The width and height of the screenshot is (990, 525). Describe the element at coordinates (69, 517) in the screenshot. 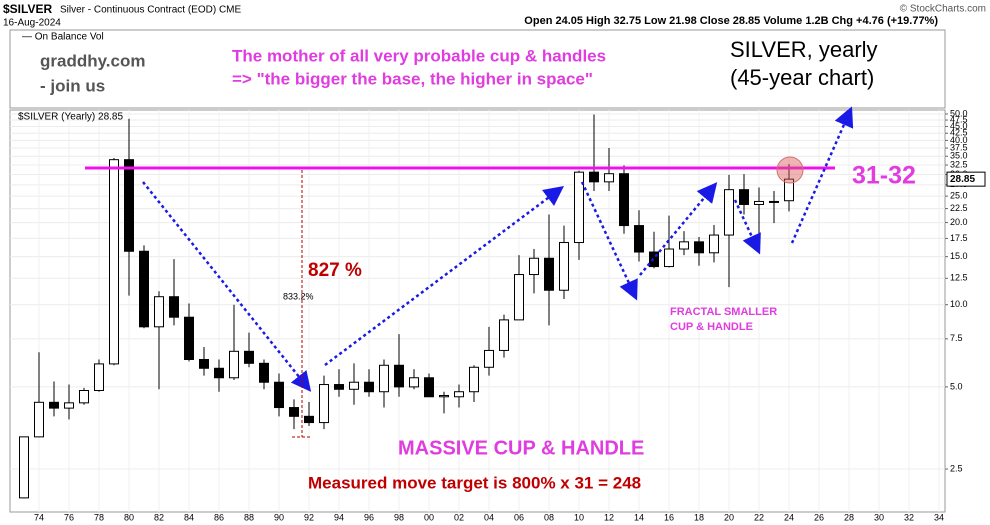

I see `x-tick-label: 76` at that location.